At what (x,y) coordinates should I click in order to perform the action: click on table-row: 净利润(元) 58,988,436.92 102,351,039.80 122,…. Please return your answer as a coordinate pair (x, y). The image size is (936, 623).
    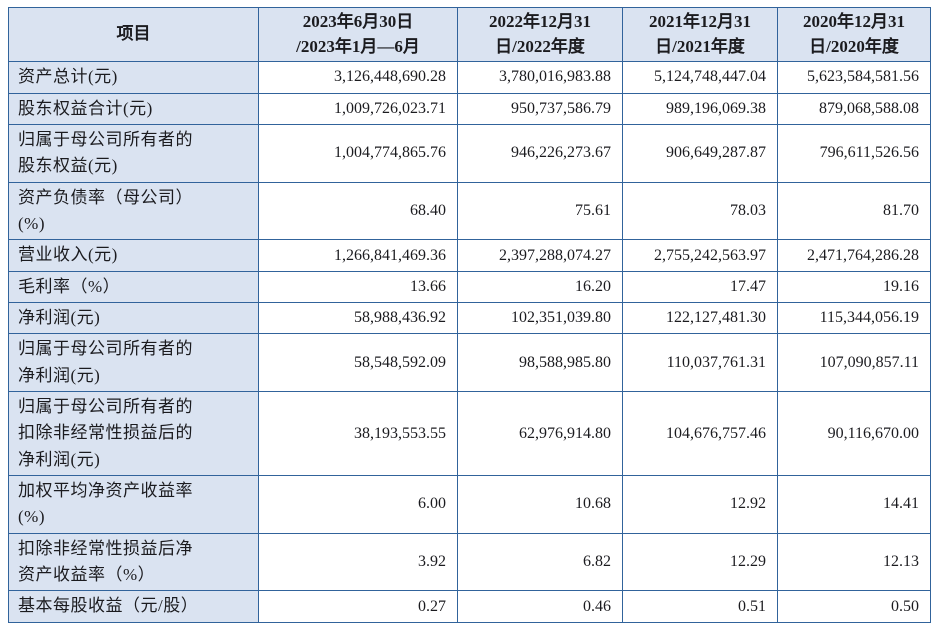
    Looking at the image, I should click on (469, 318).